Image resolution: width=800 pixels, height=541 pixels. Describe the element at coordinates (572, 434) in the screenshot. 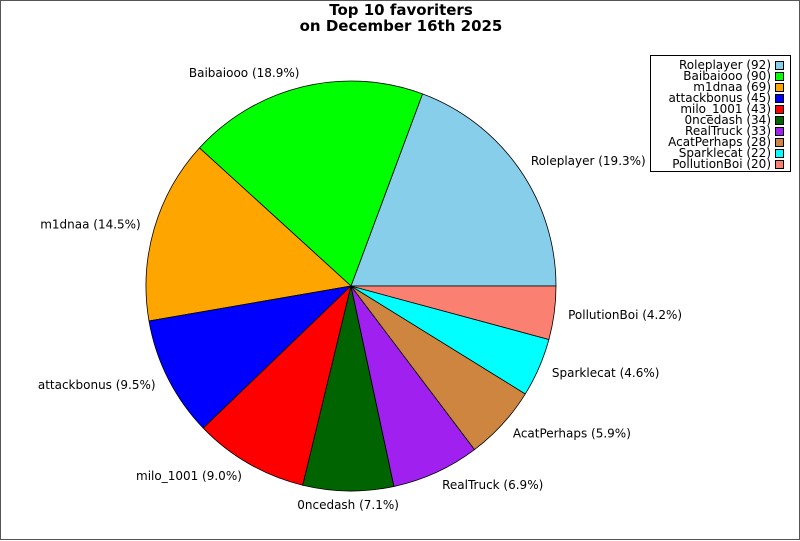

I see `slice-label: AcatPerhaps (5.9%)` at that location.